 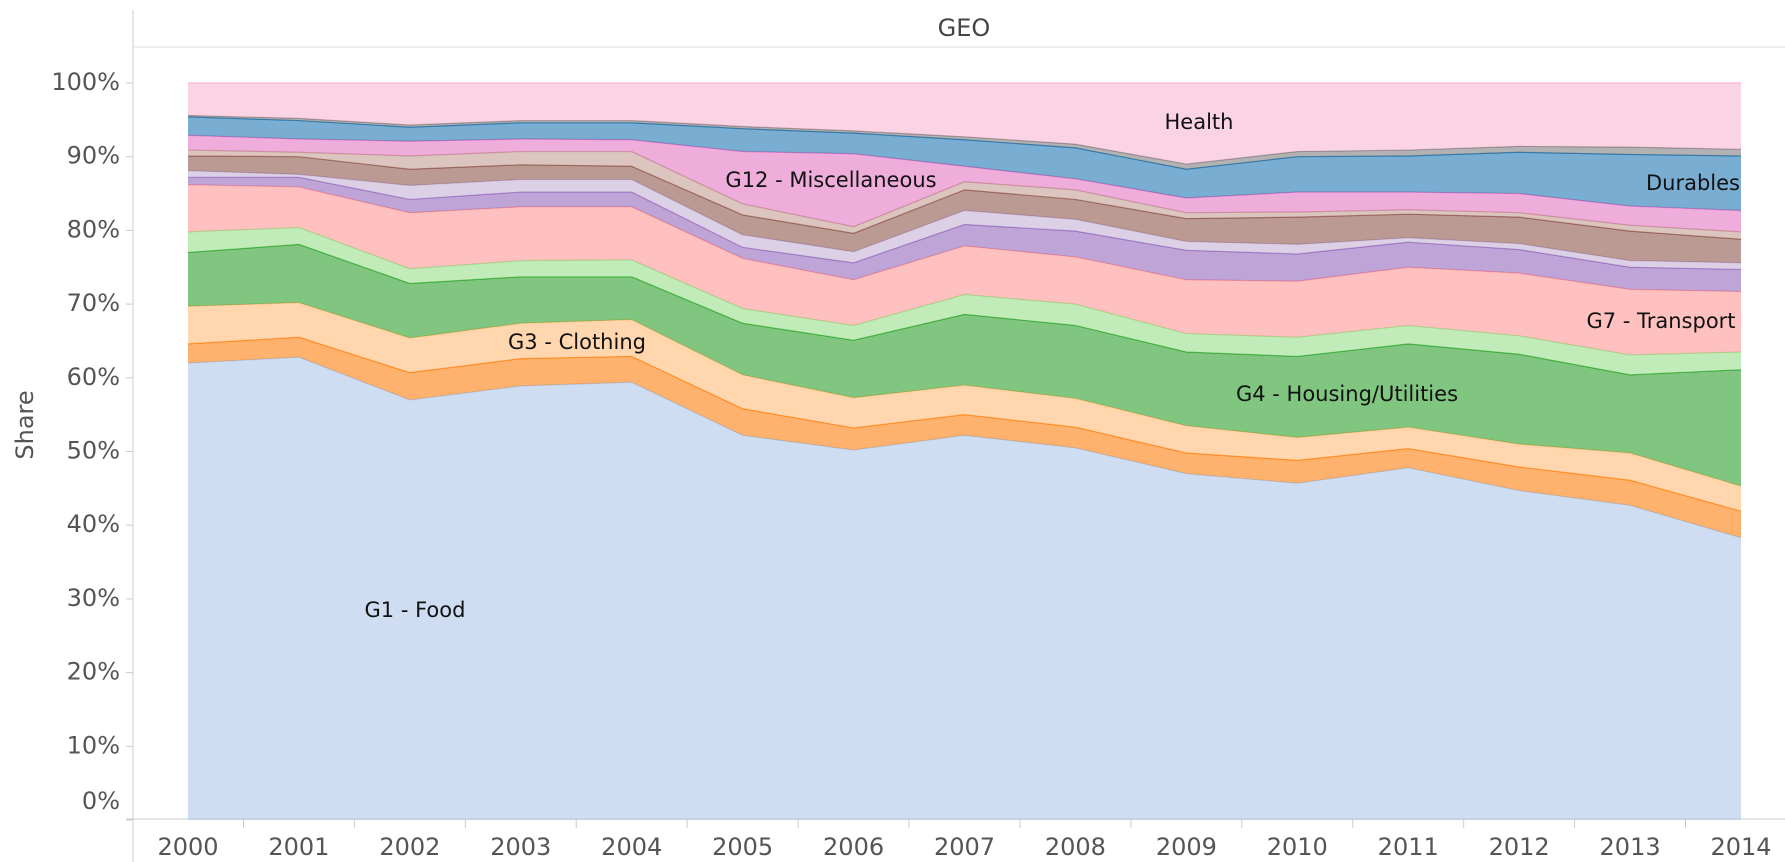 I want to click on series-label: G7 - Transport, so click(x=1660, y=321).